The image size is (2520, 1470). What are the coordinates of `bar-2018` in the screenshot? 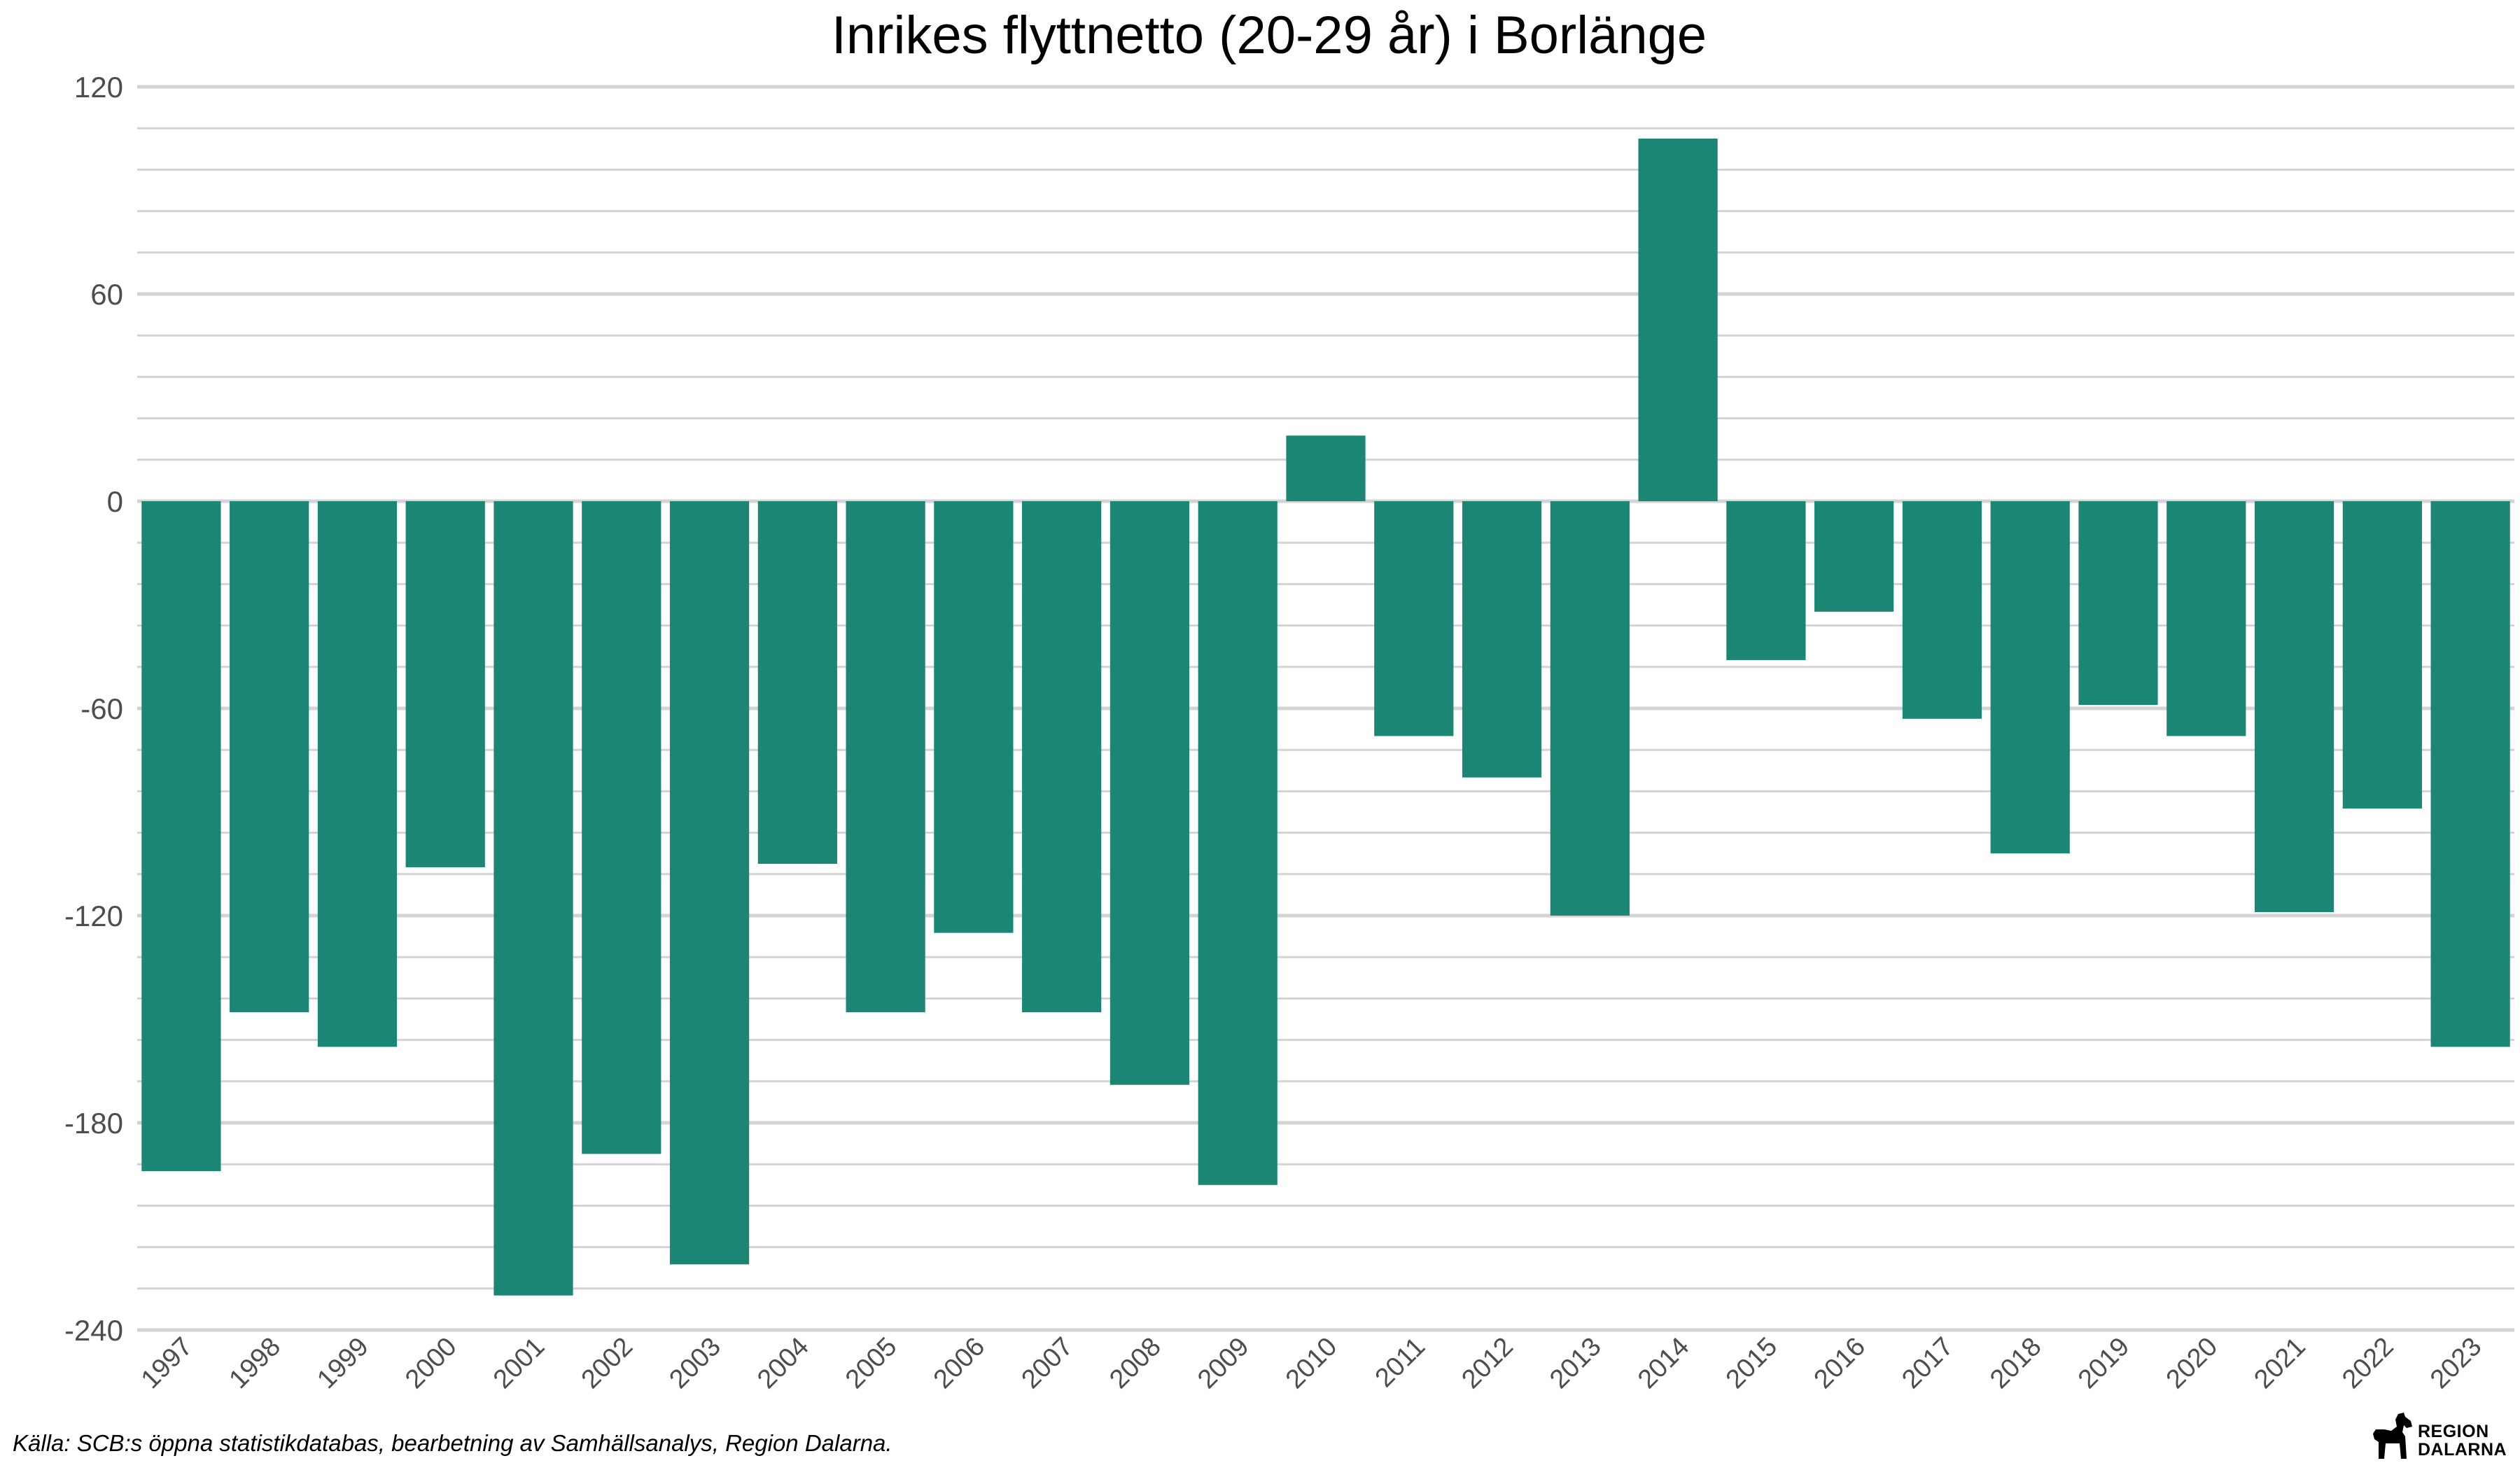 It's located at (2030, 677).